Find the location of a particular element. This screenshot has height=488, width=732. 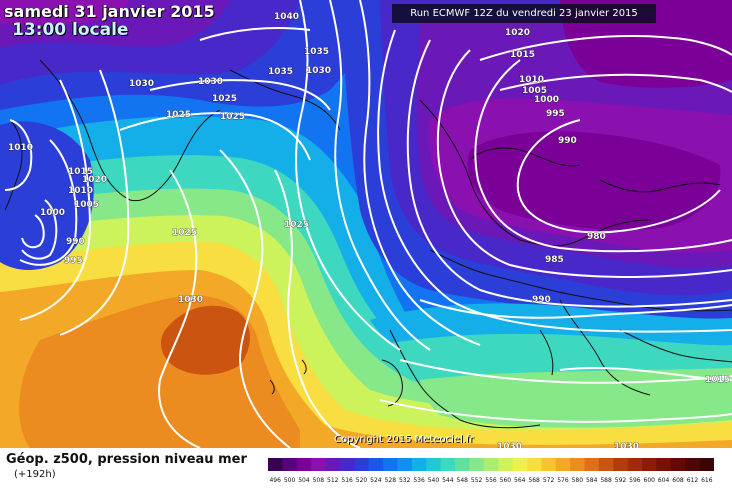

color-scale-label: 512 is located at coordinates (333, 480).